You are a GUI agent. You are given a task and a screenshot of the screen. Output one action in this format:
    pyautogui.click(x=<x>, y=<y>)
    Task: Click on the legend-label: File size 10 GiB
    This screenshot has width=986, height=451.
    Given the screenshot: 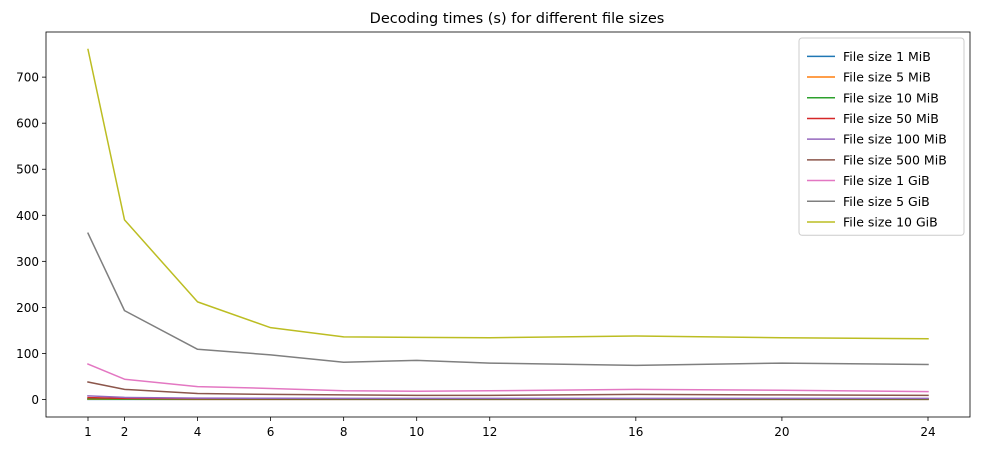 What is the action you would take?
    pyautogui.click(x=890, y=221)
    